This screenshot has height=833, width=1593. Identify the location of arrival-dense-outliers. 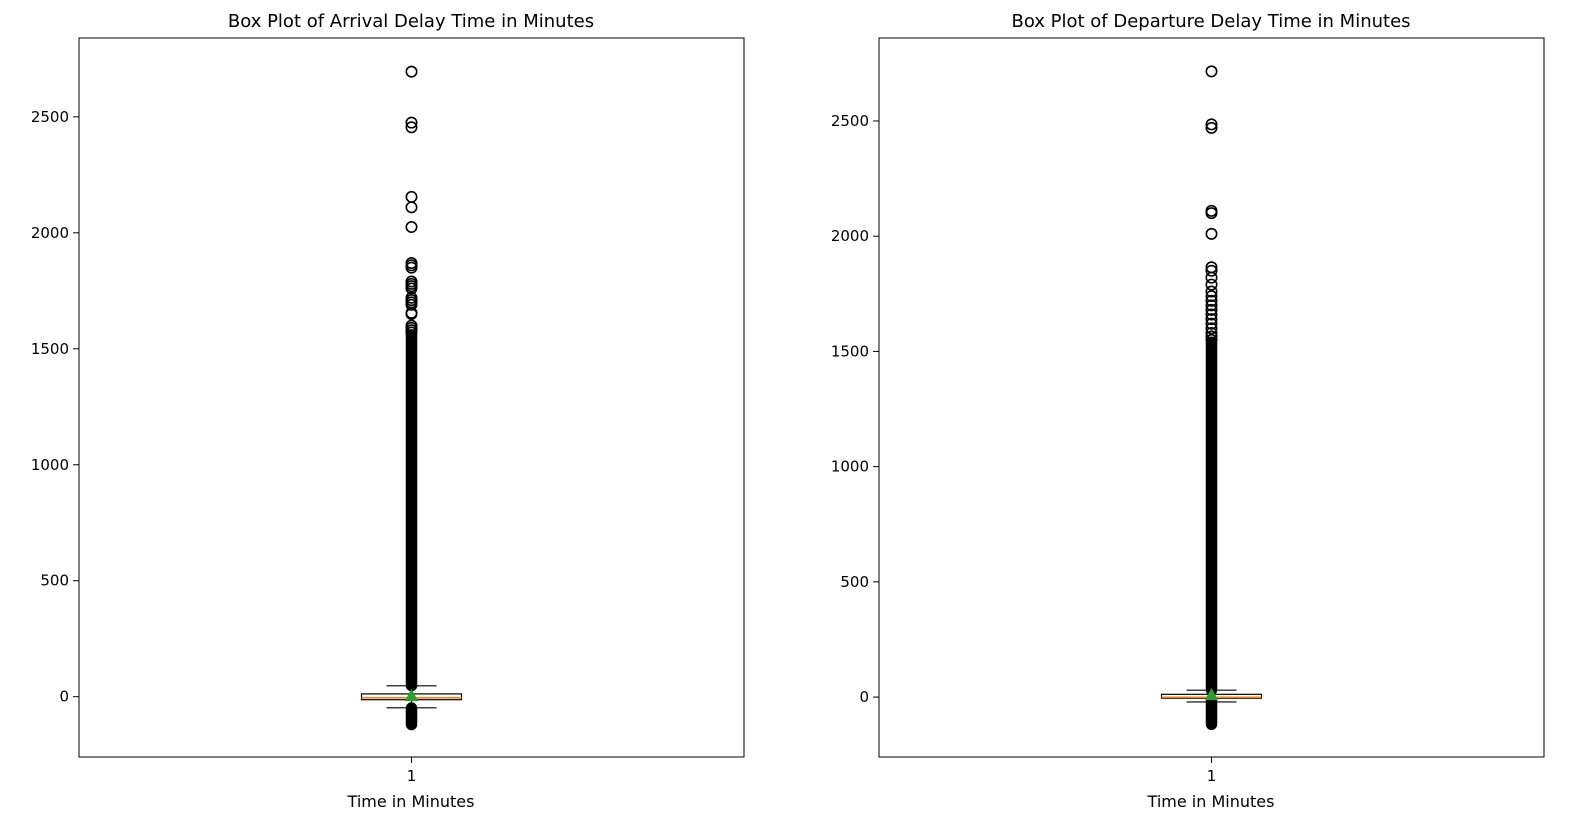
(411, 510).